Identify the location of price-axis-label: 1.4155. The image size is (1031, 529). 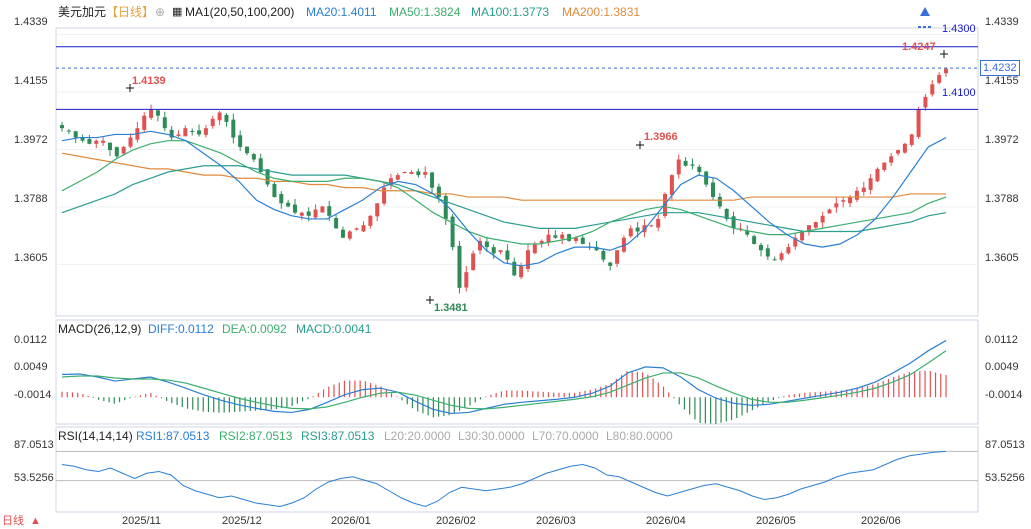
(1002, 81).